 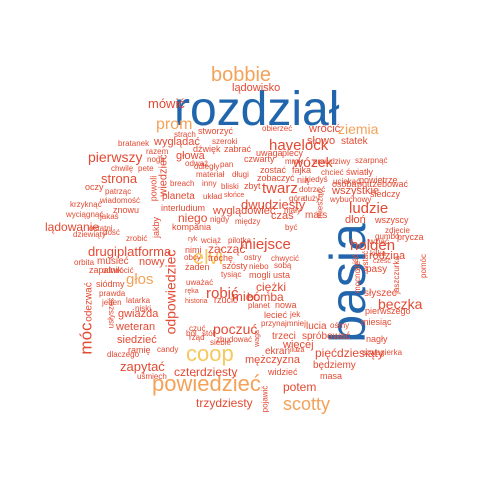 I want to click on word-ludzie: ludzie, so click(x=369, y=208).